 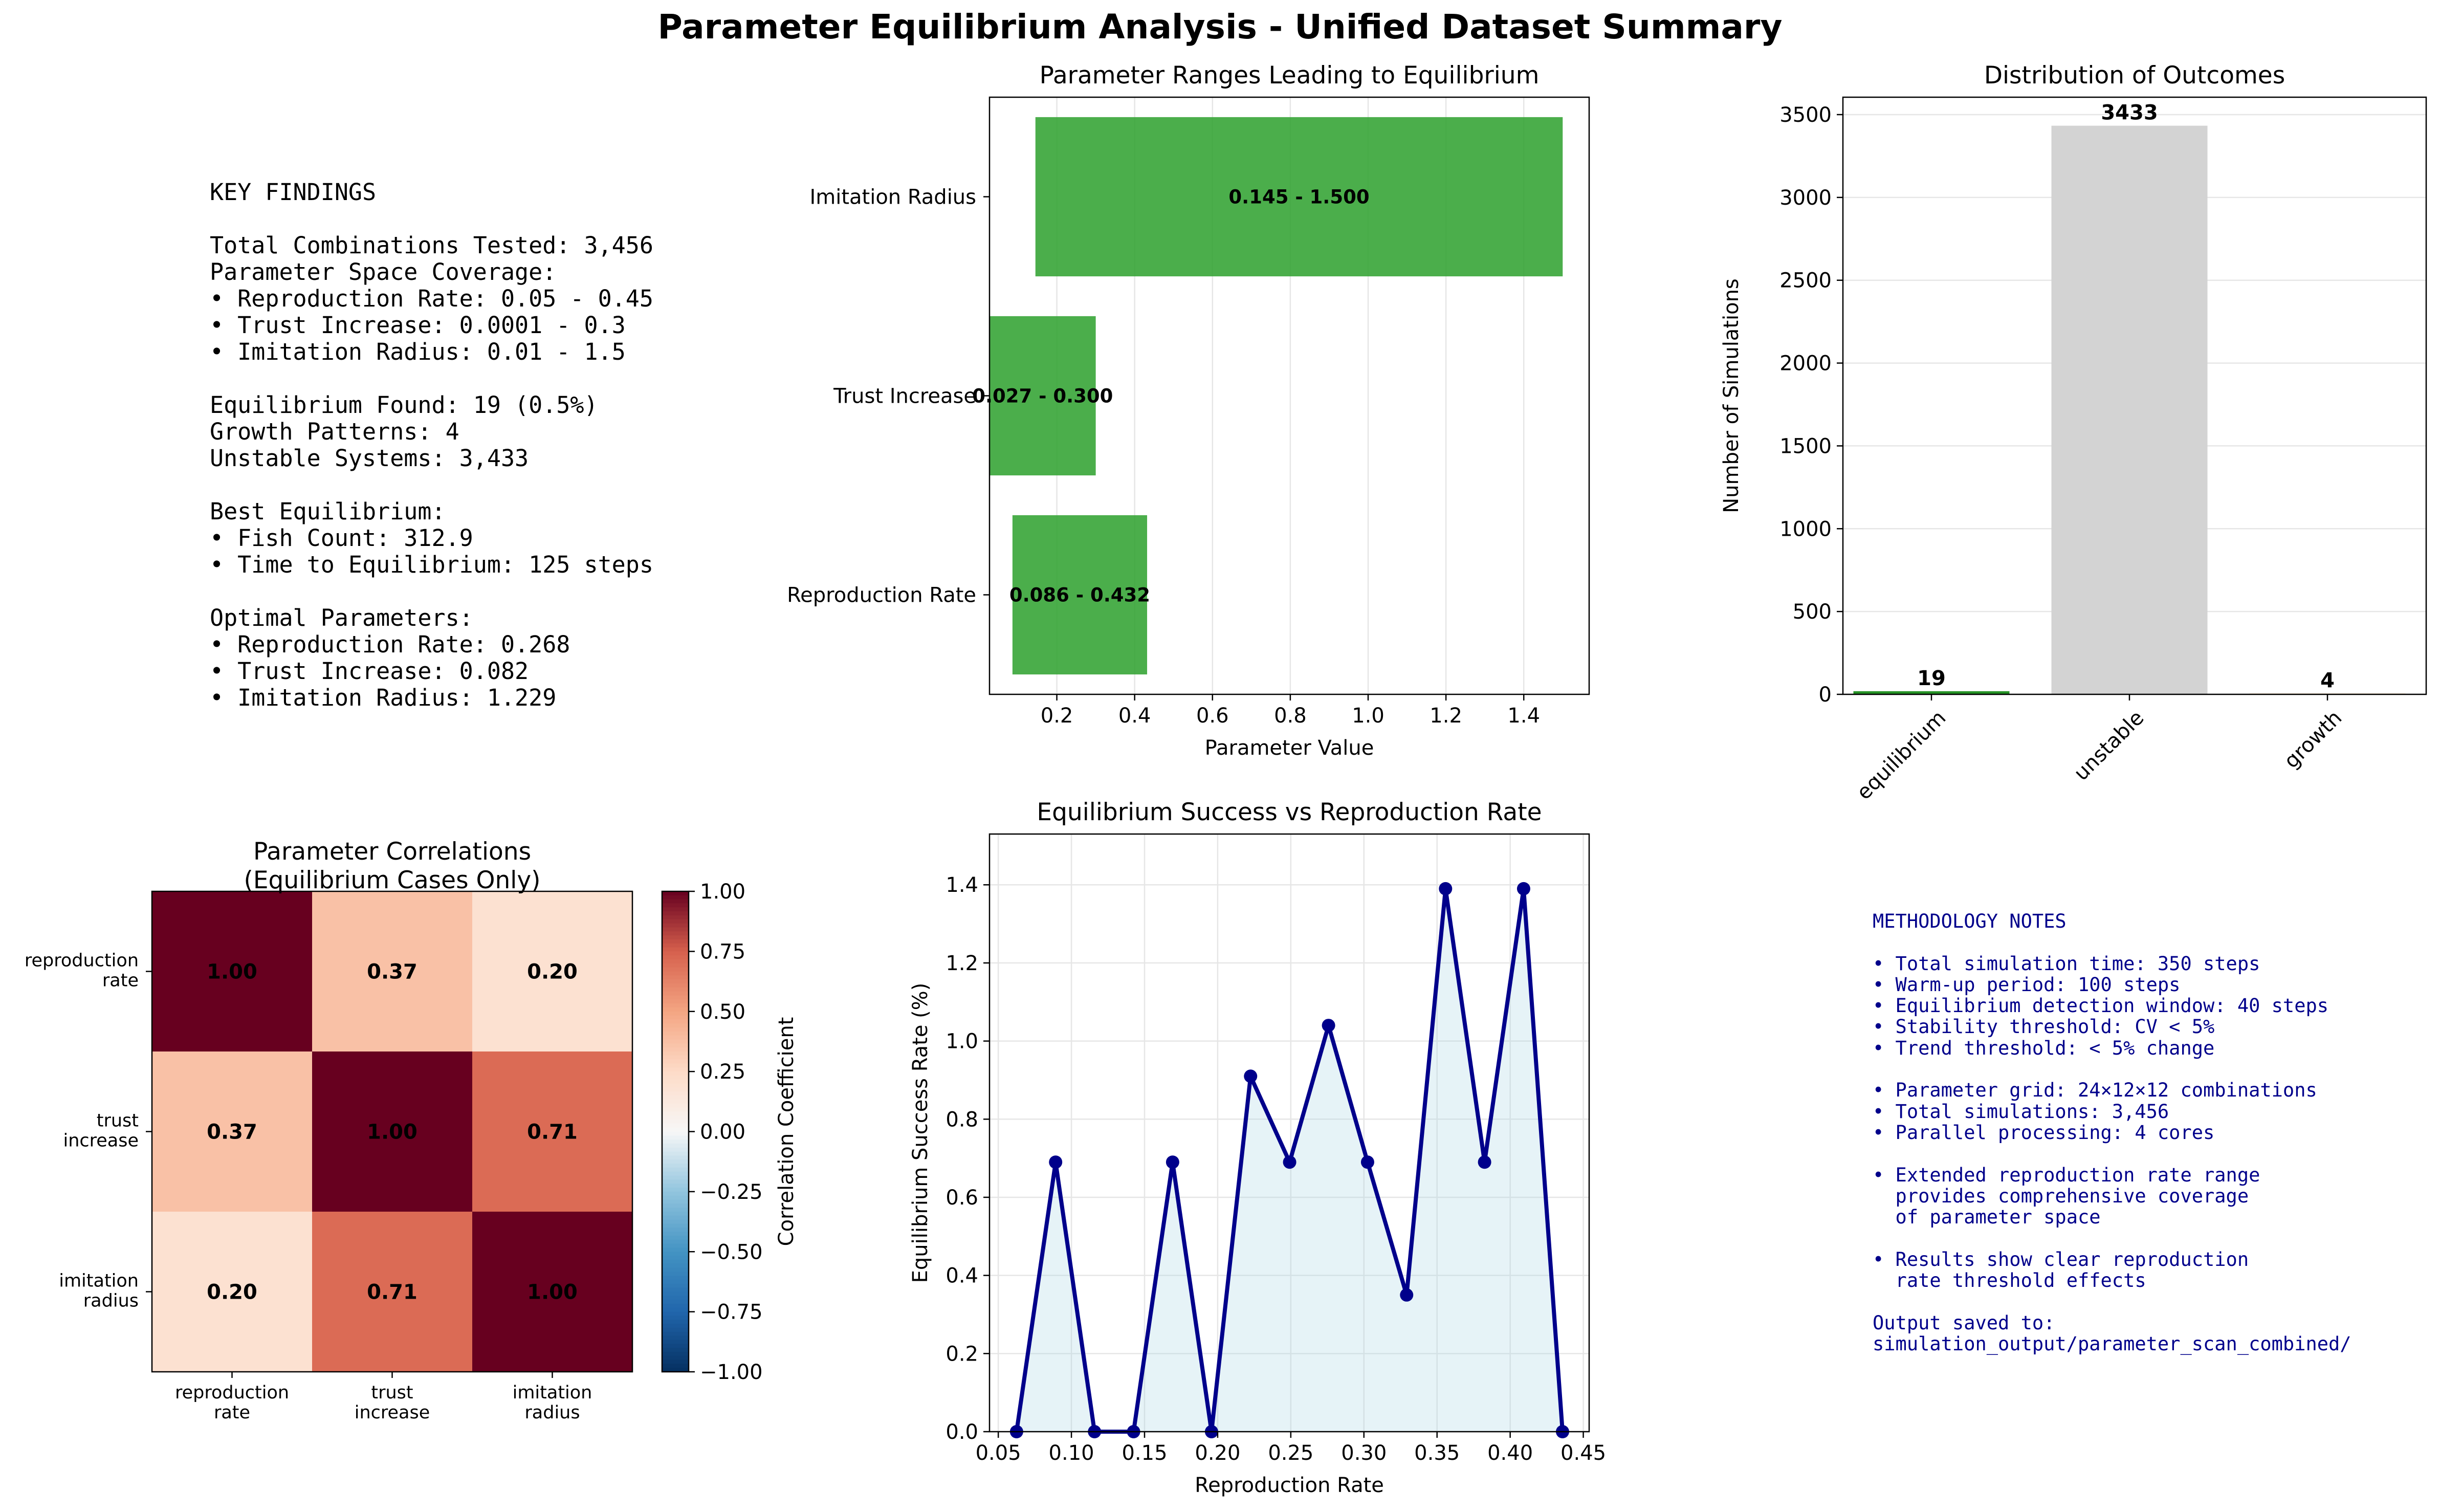 I want to click on y-tick-label: 3500, so click(x=1805, y=115).